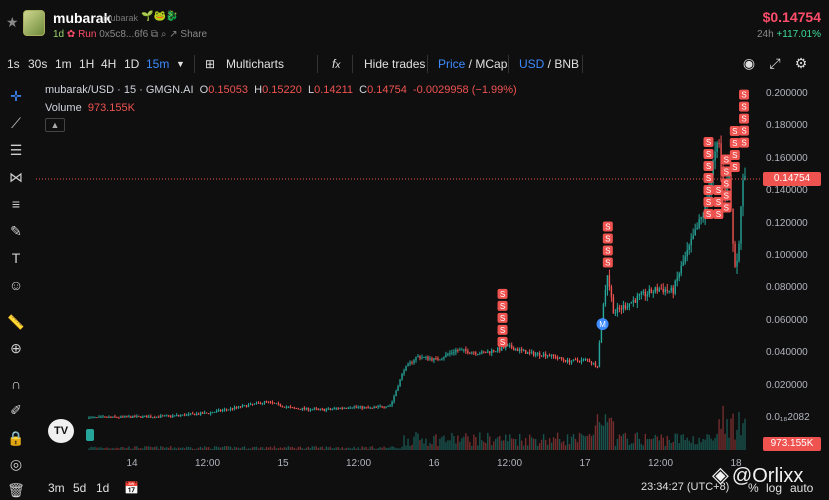 Image resolution: width=829 pixels, height=500 pixels. What do you see at coordinates (103, 488) in the screenshot?
I see `range-1d: 1d` at bounding box center [103, 488].